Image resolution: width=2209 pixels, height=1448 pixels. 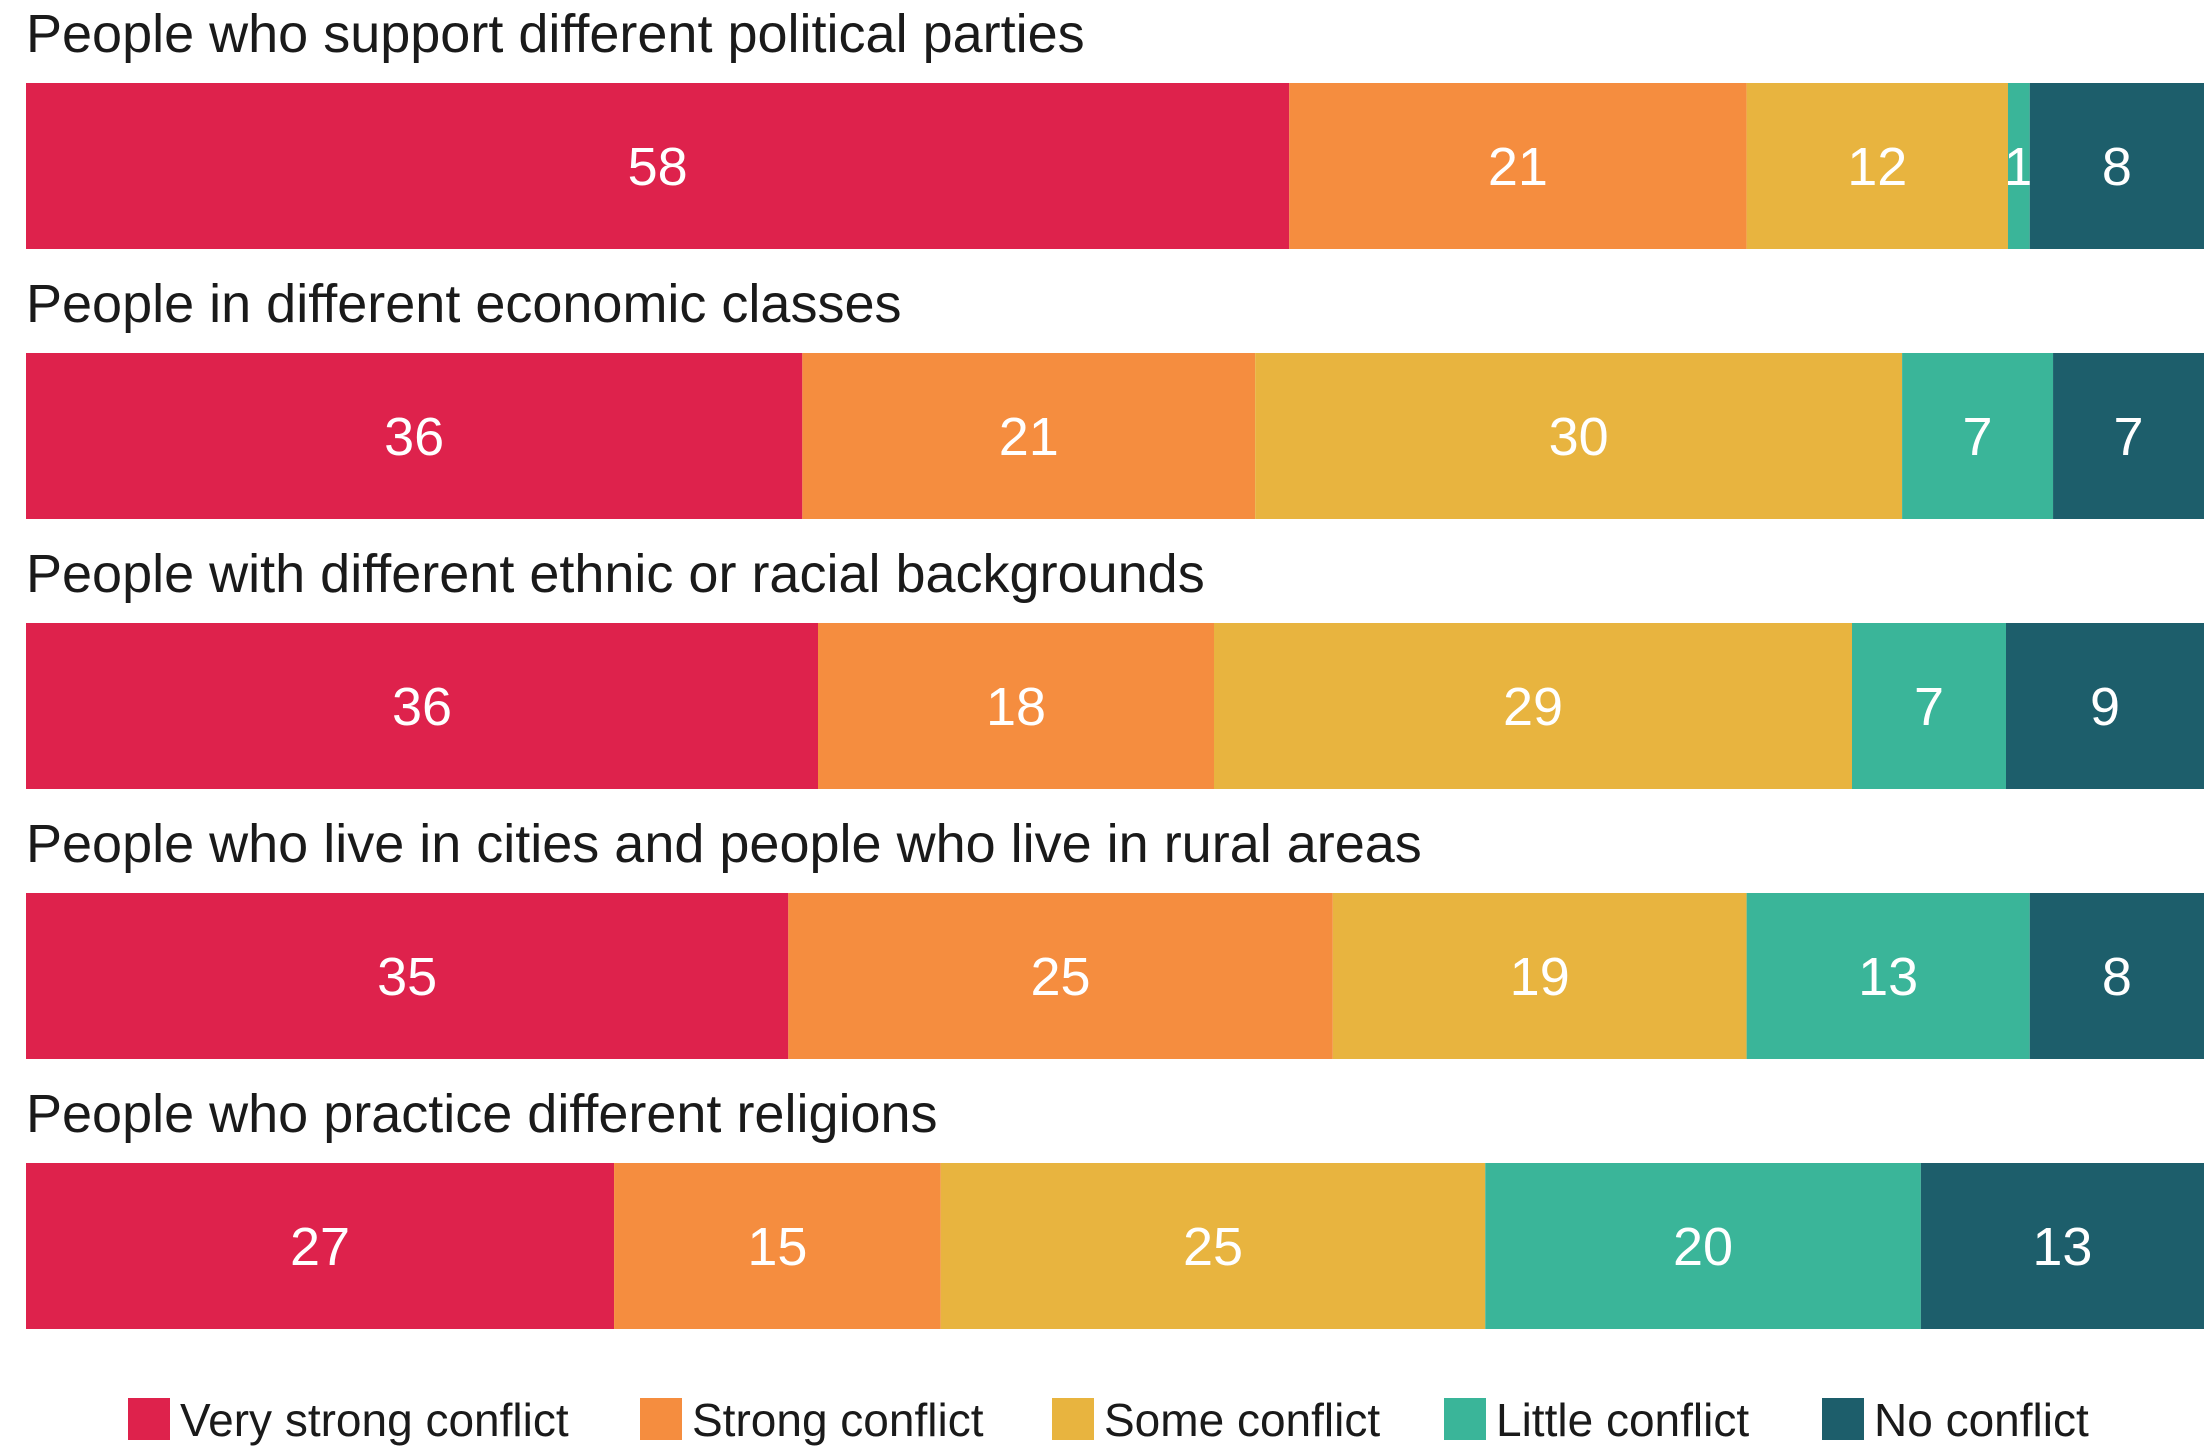 What do you see at coordinates (1242, 1420) in the screenshot?
I see `legend-label: Some conflict` at bounding box center [1242, 1420].